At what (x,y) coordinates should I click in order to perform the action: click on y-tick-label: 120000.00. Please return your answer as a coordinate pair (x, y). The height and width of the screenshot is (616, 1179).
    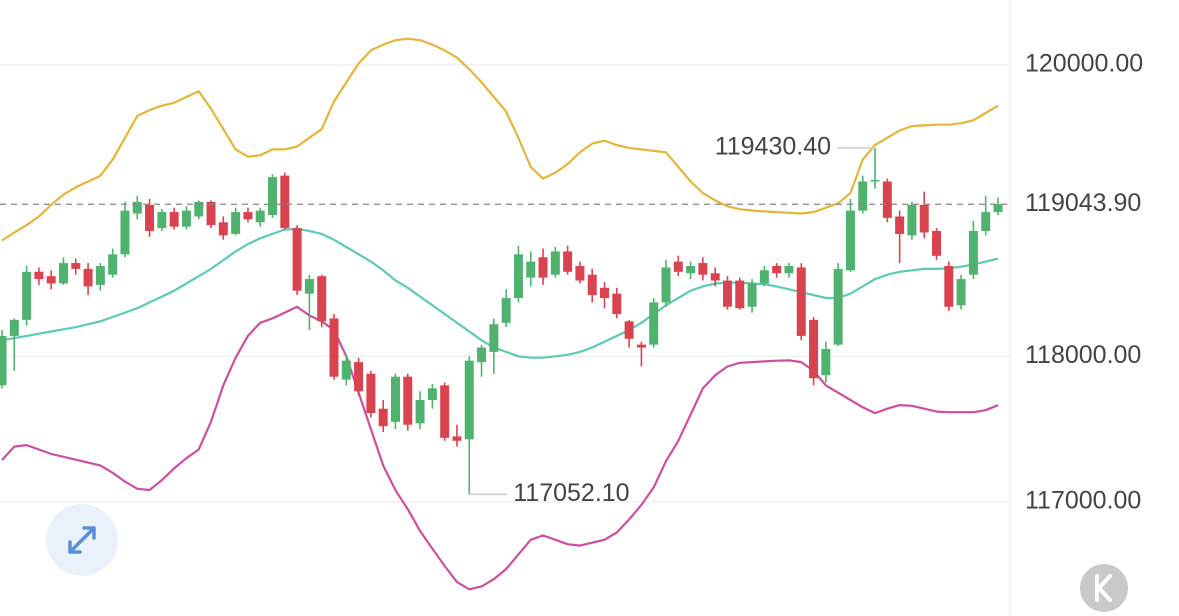
    Looking at the image, I should click on (1084, 64).